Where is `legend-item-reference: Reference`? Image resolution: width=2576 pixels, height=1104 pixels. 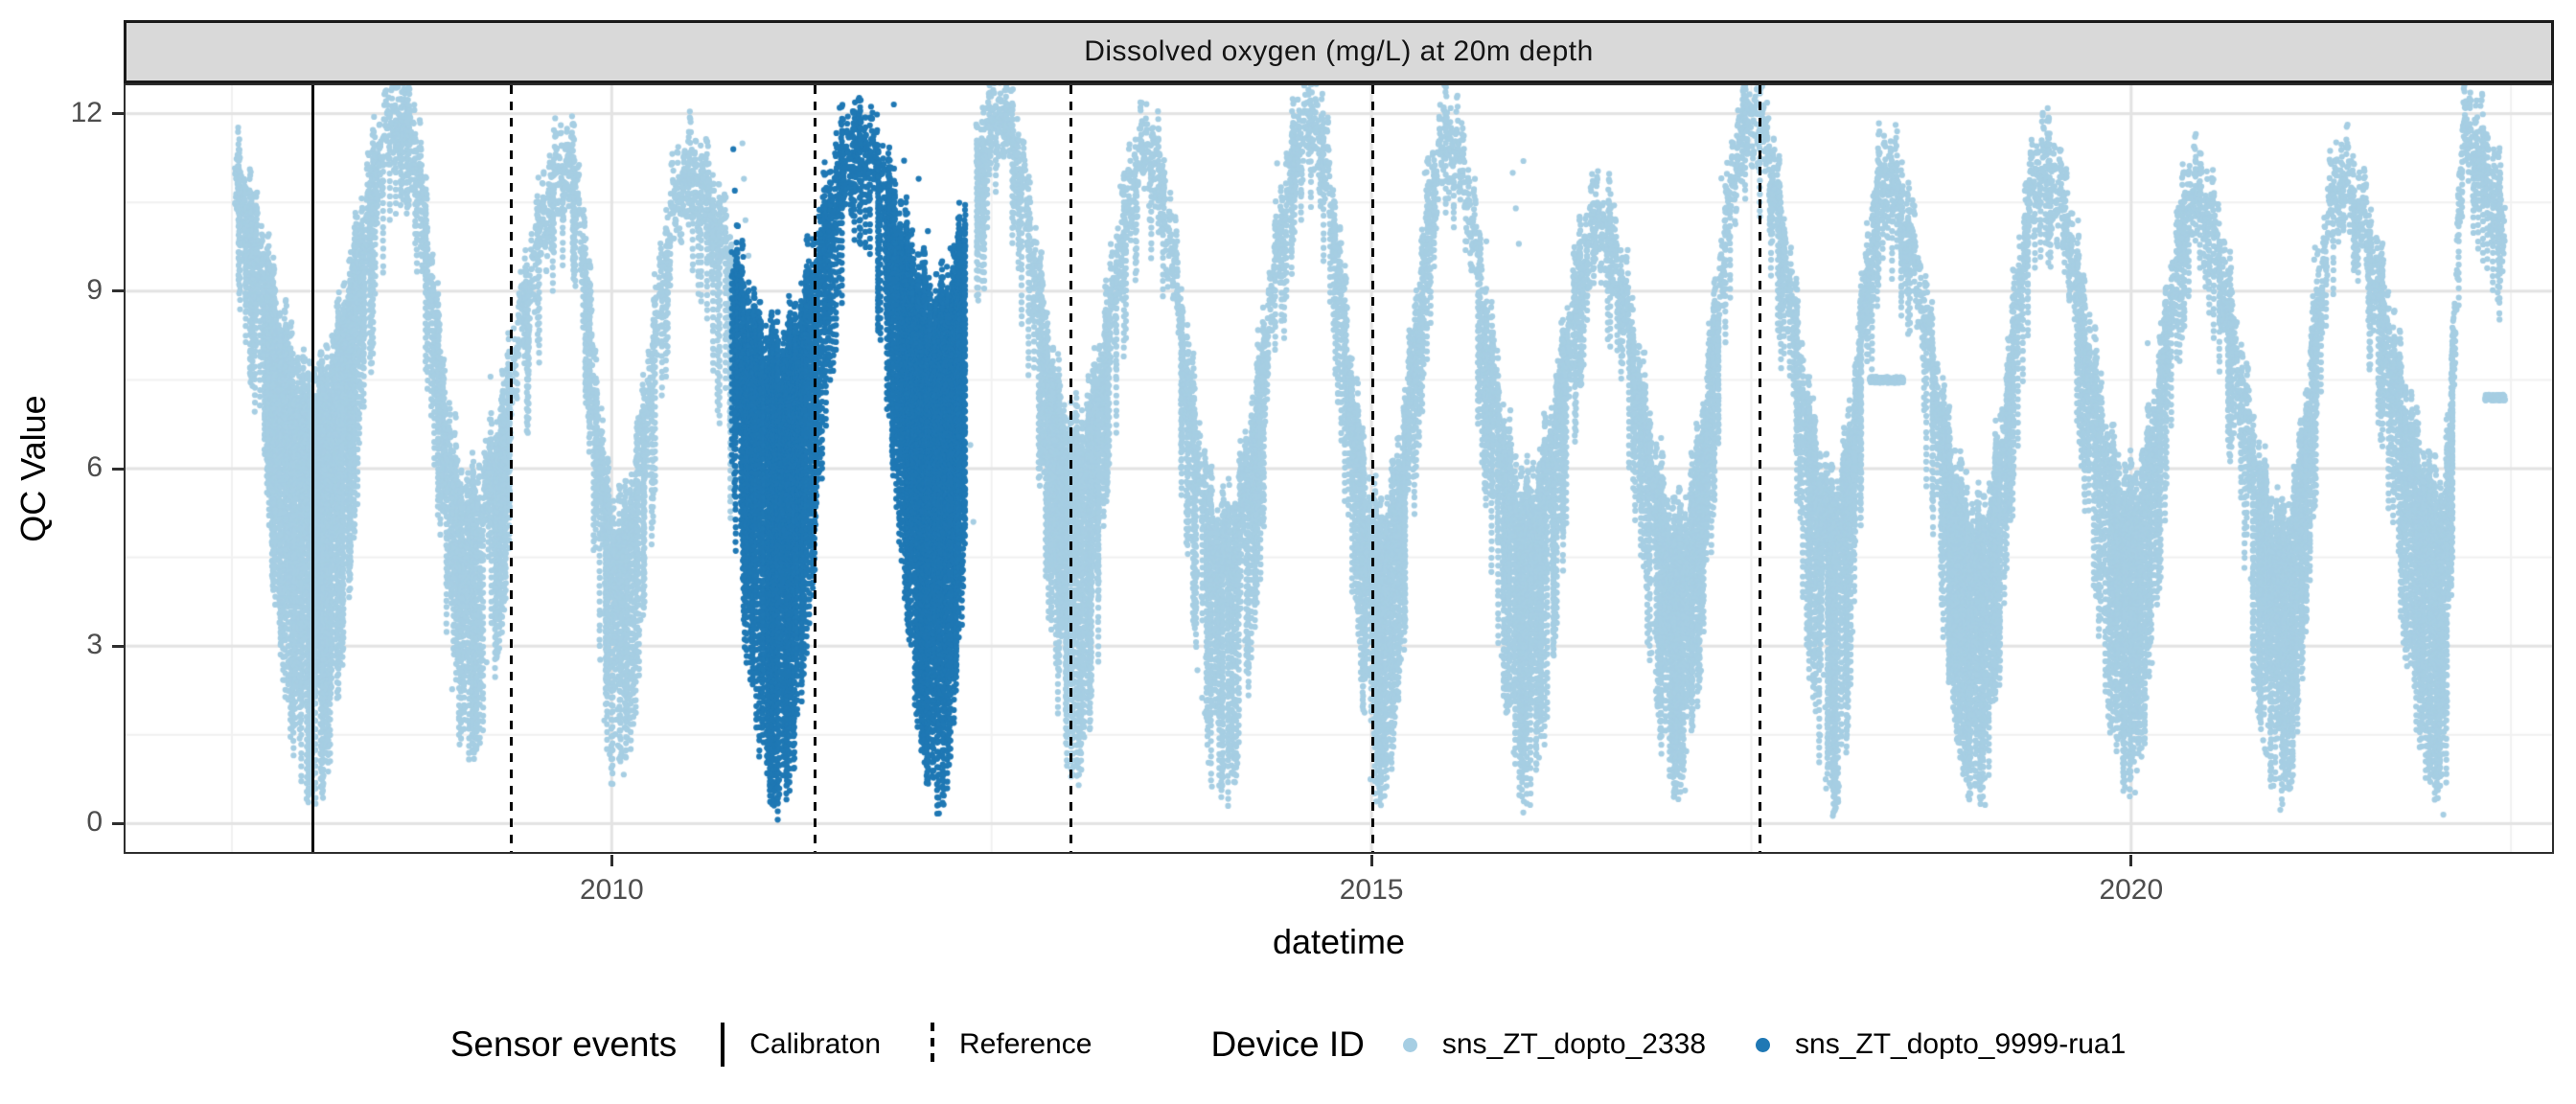 legend-item-reference: Reference is located at coordinates (1012, 1045).